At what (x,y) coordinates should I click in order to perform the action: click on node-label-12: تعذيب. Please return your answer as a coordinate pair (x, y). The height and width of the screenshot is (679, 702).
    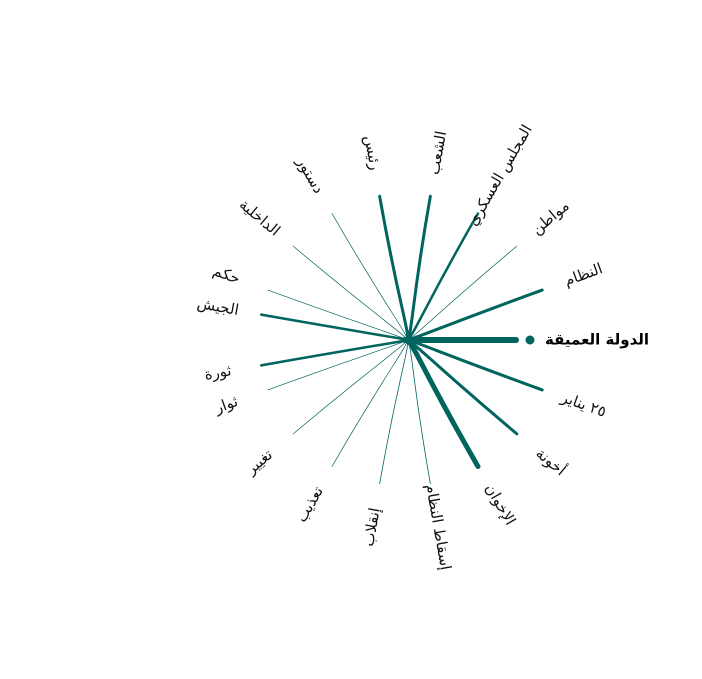
    Looking at the image, I should click on (309, 504).